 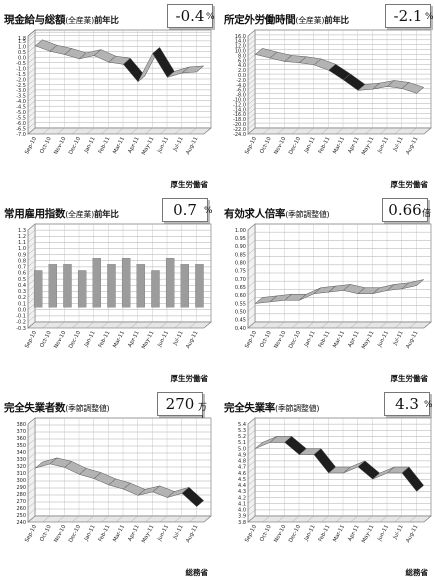 I want to click on y-tick-label: -4.0, so click(x=21, y=102).